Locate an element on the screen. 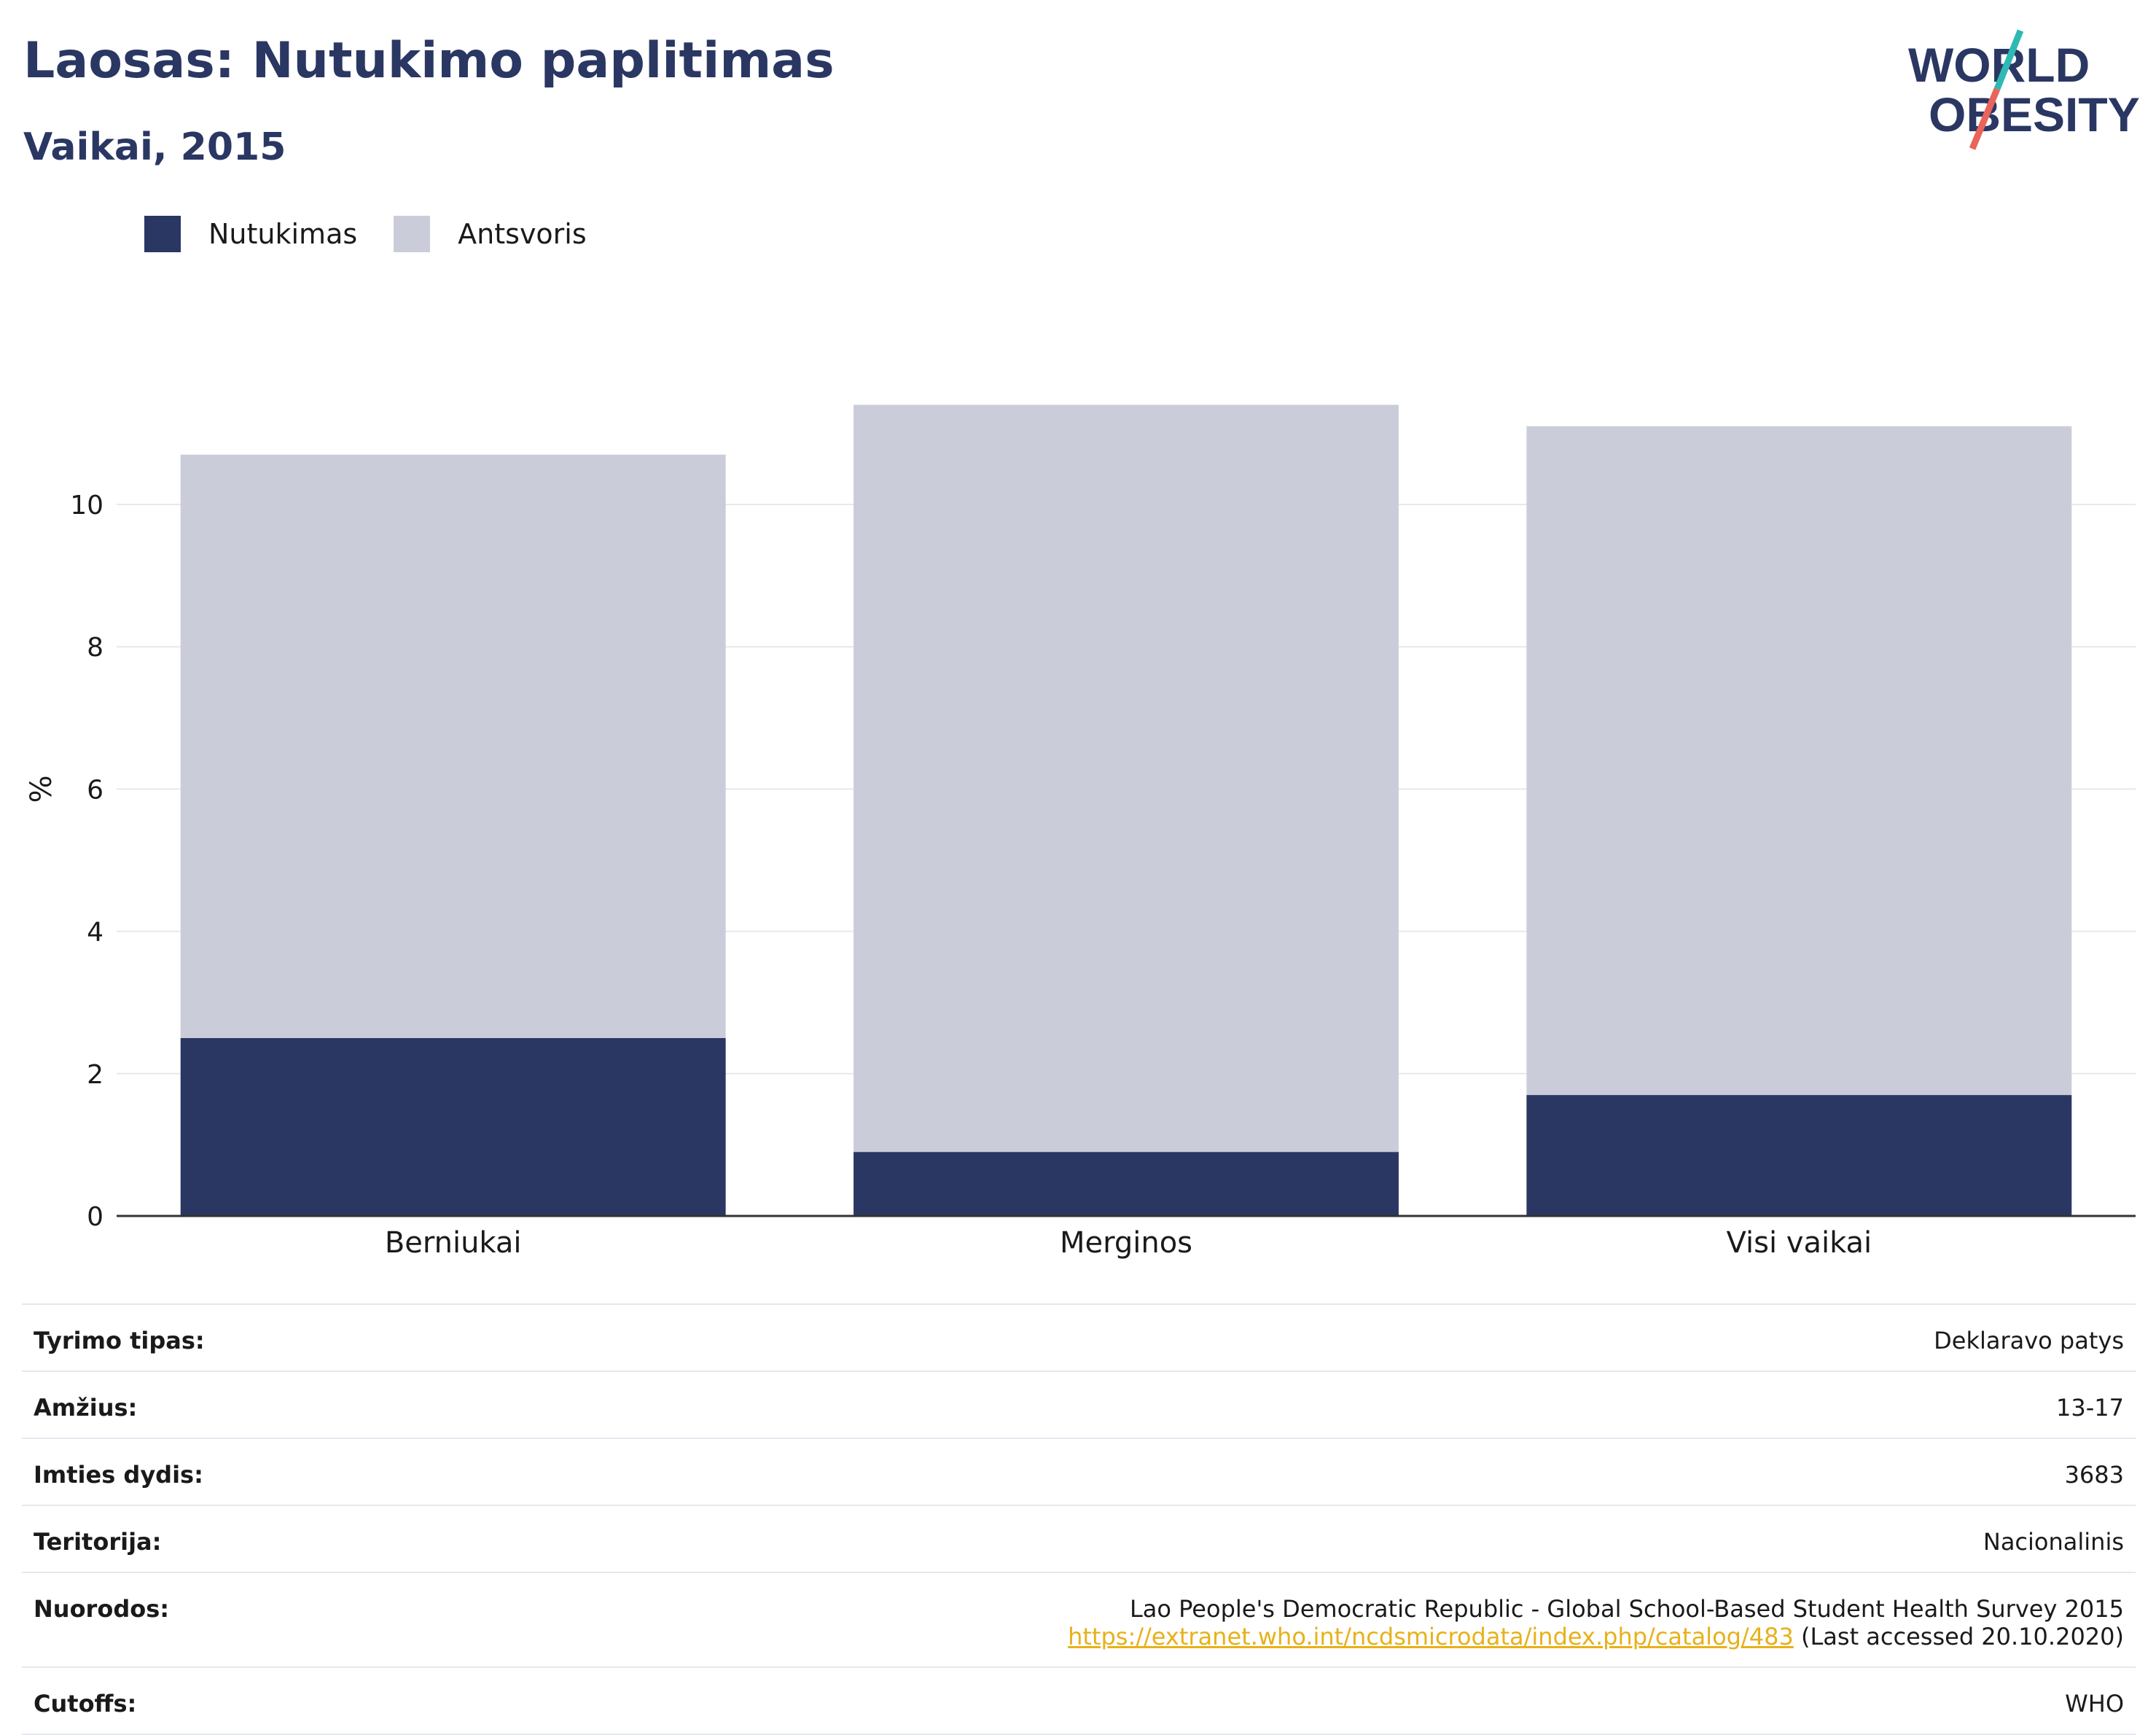 This screenshot has height=1735, width=2156. x-tick-label: Visi vaikai is located at coordinates (1799, 1243).